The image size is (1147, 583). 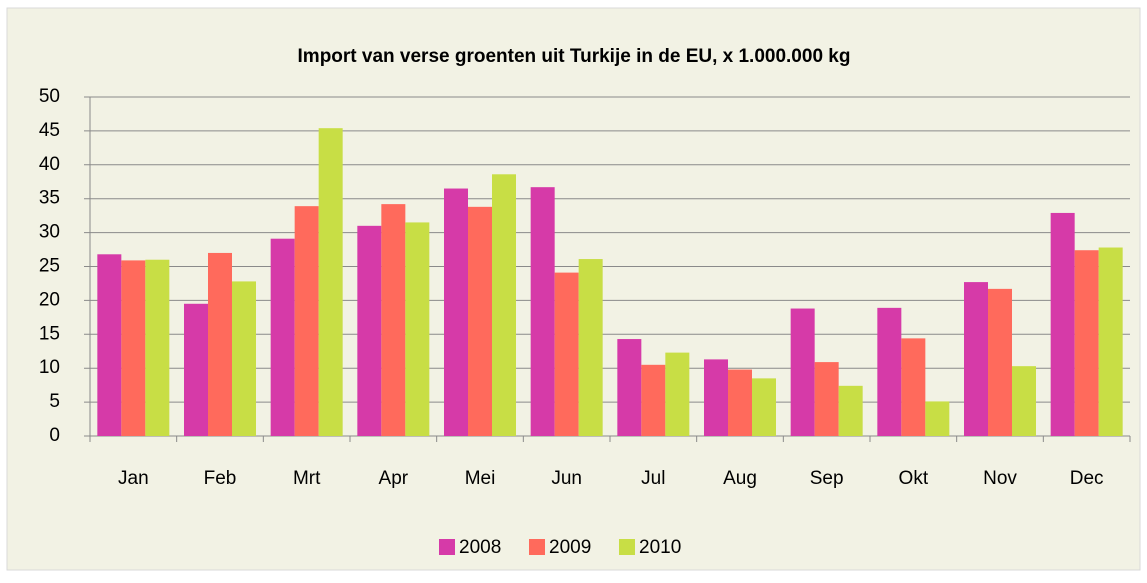 What do you see at coordinates (914, 478) in the screenshot?
I see `x-tick-label: Okt` at bounding box center [914, 478].